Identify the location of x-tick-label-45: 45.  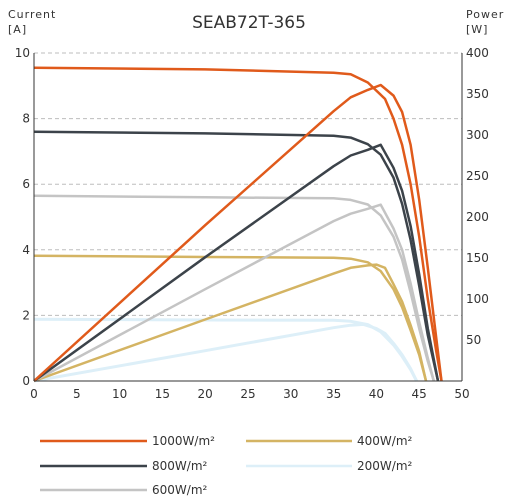
(419, 394).